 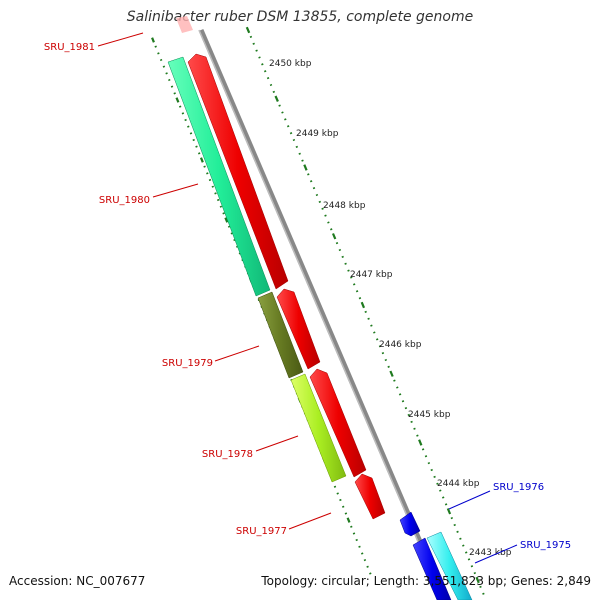 I want to click on gene-label-sru-1981: SRU_1981, so click(x=69, y=47).